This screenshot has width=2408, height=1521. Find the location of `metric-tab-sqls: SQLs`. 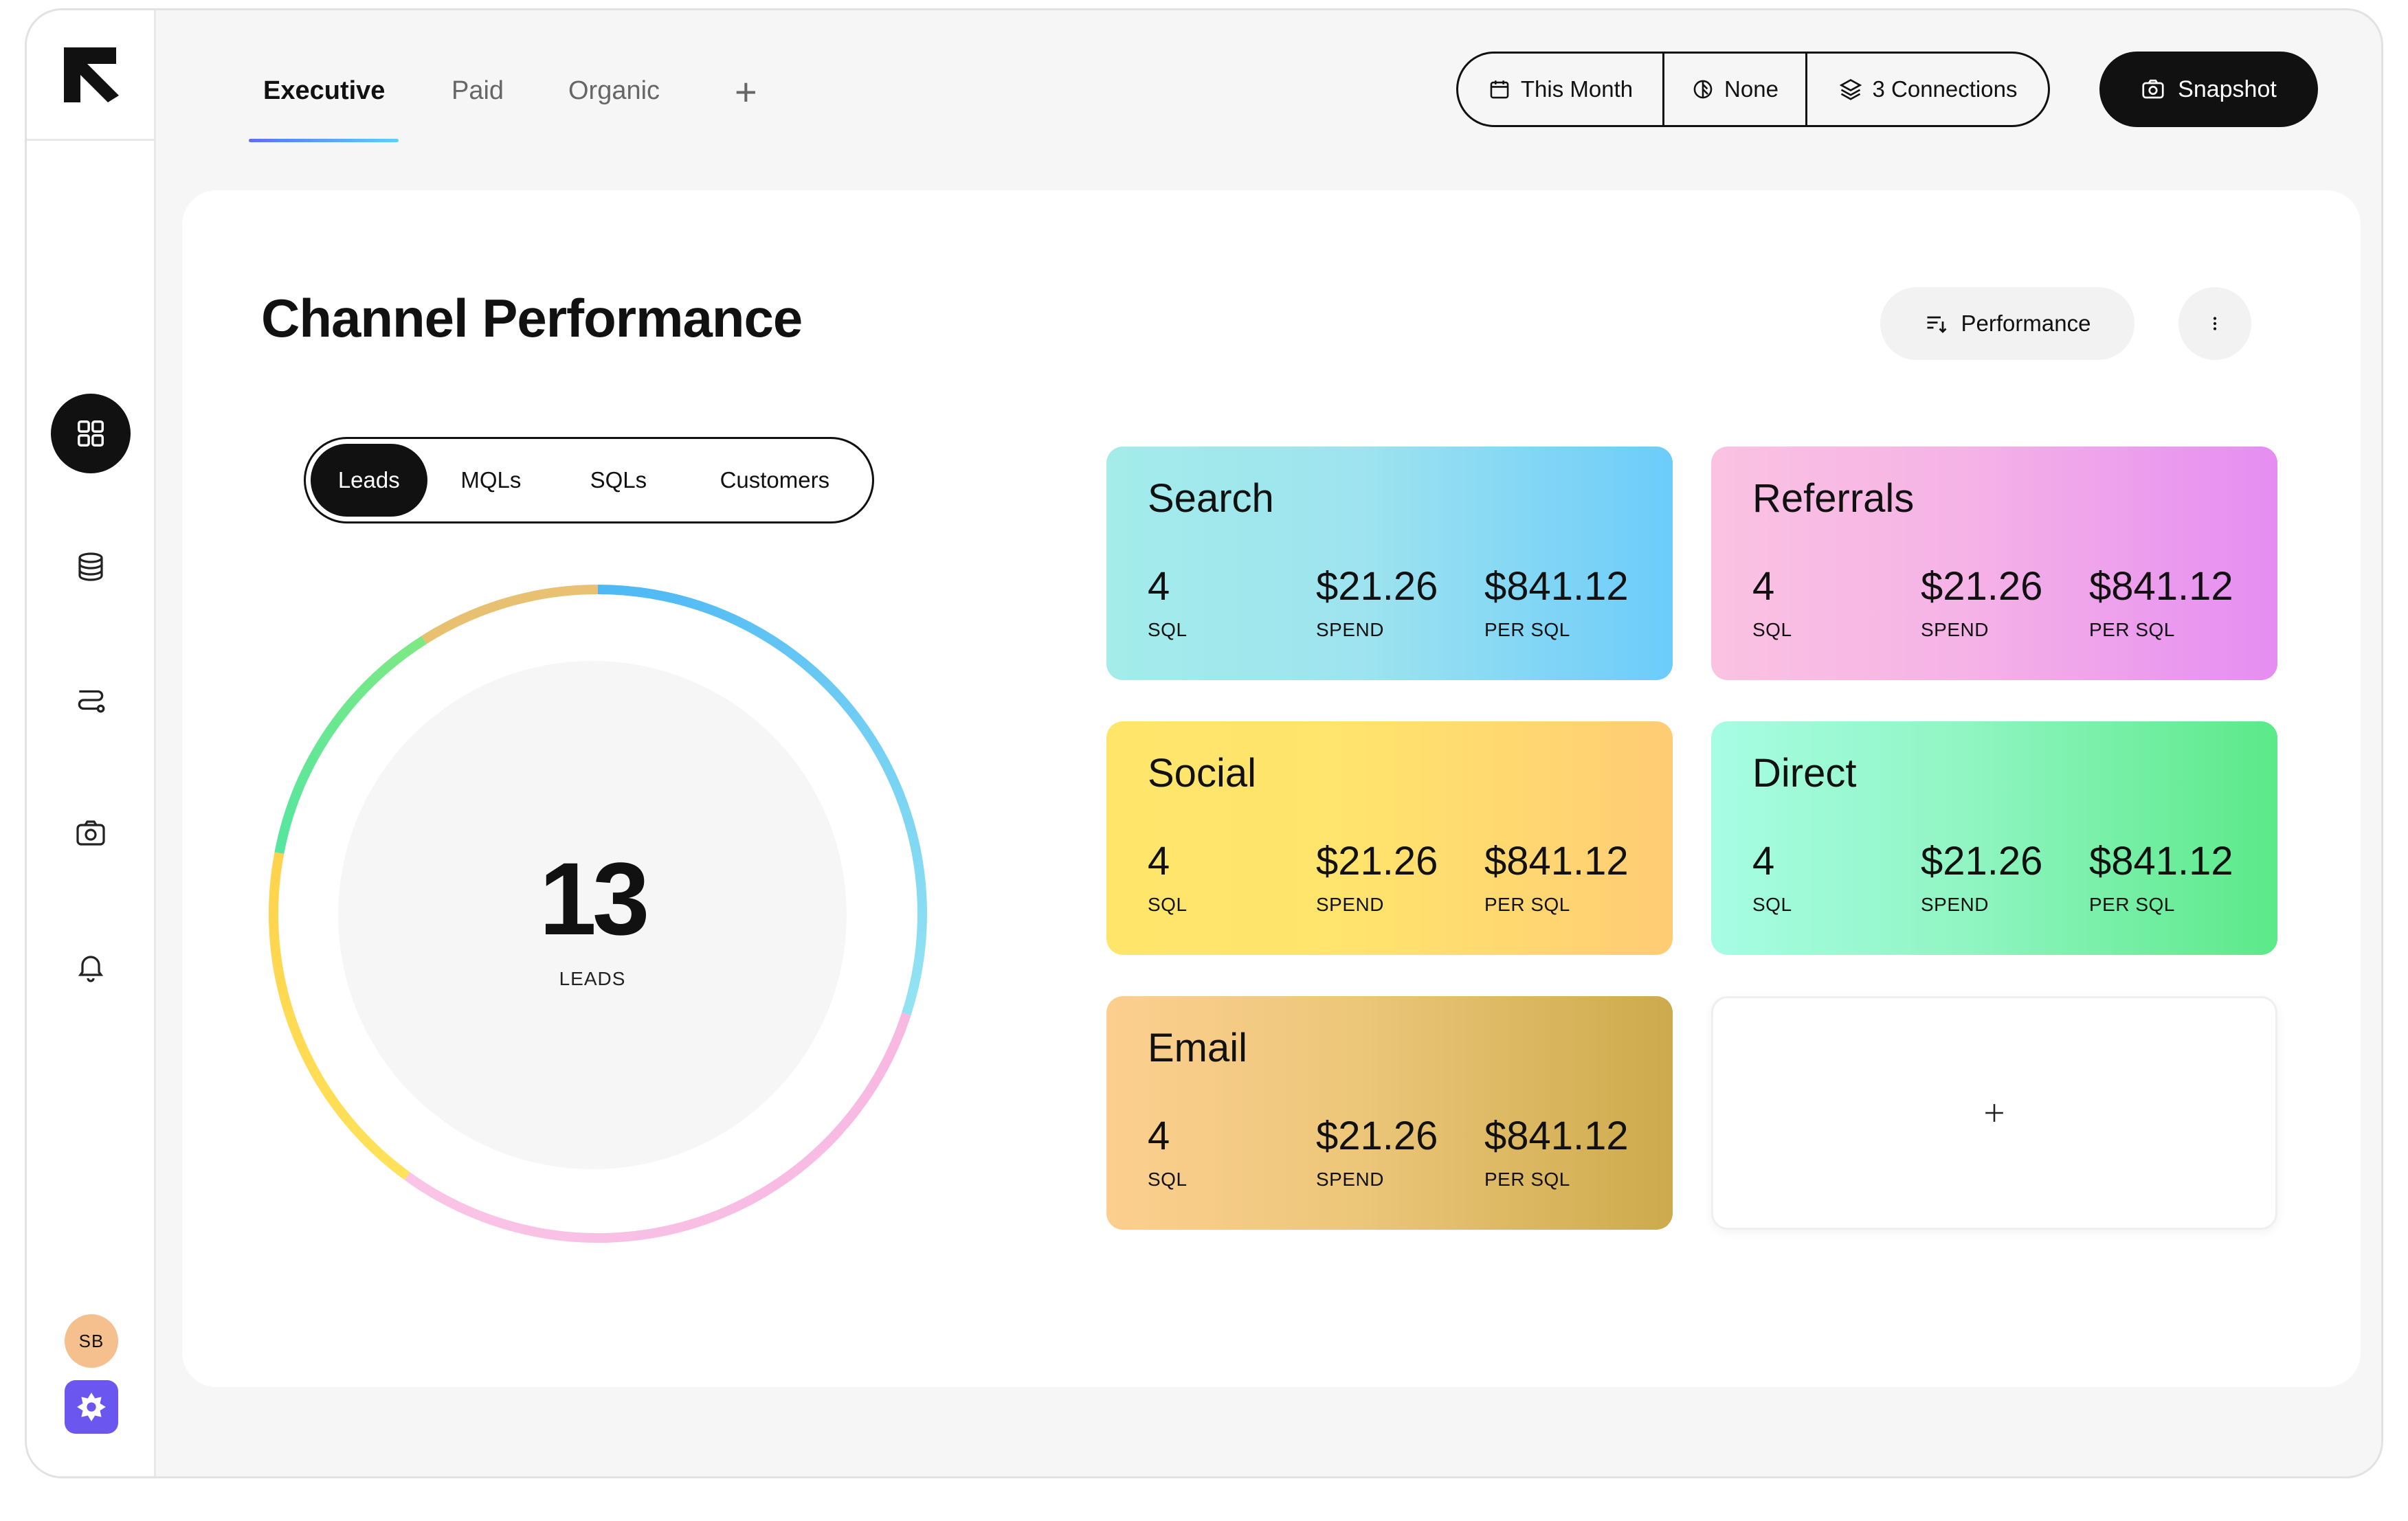

metric-tab-sqls: SQLs is located at coordinates (618, 480).